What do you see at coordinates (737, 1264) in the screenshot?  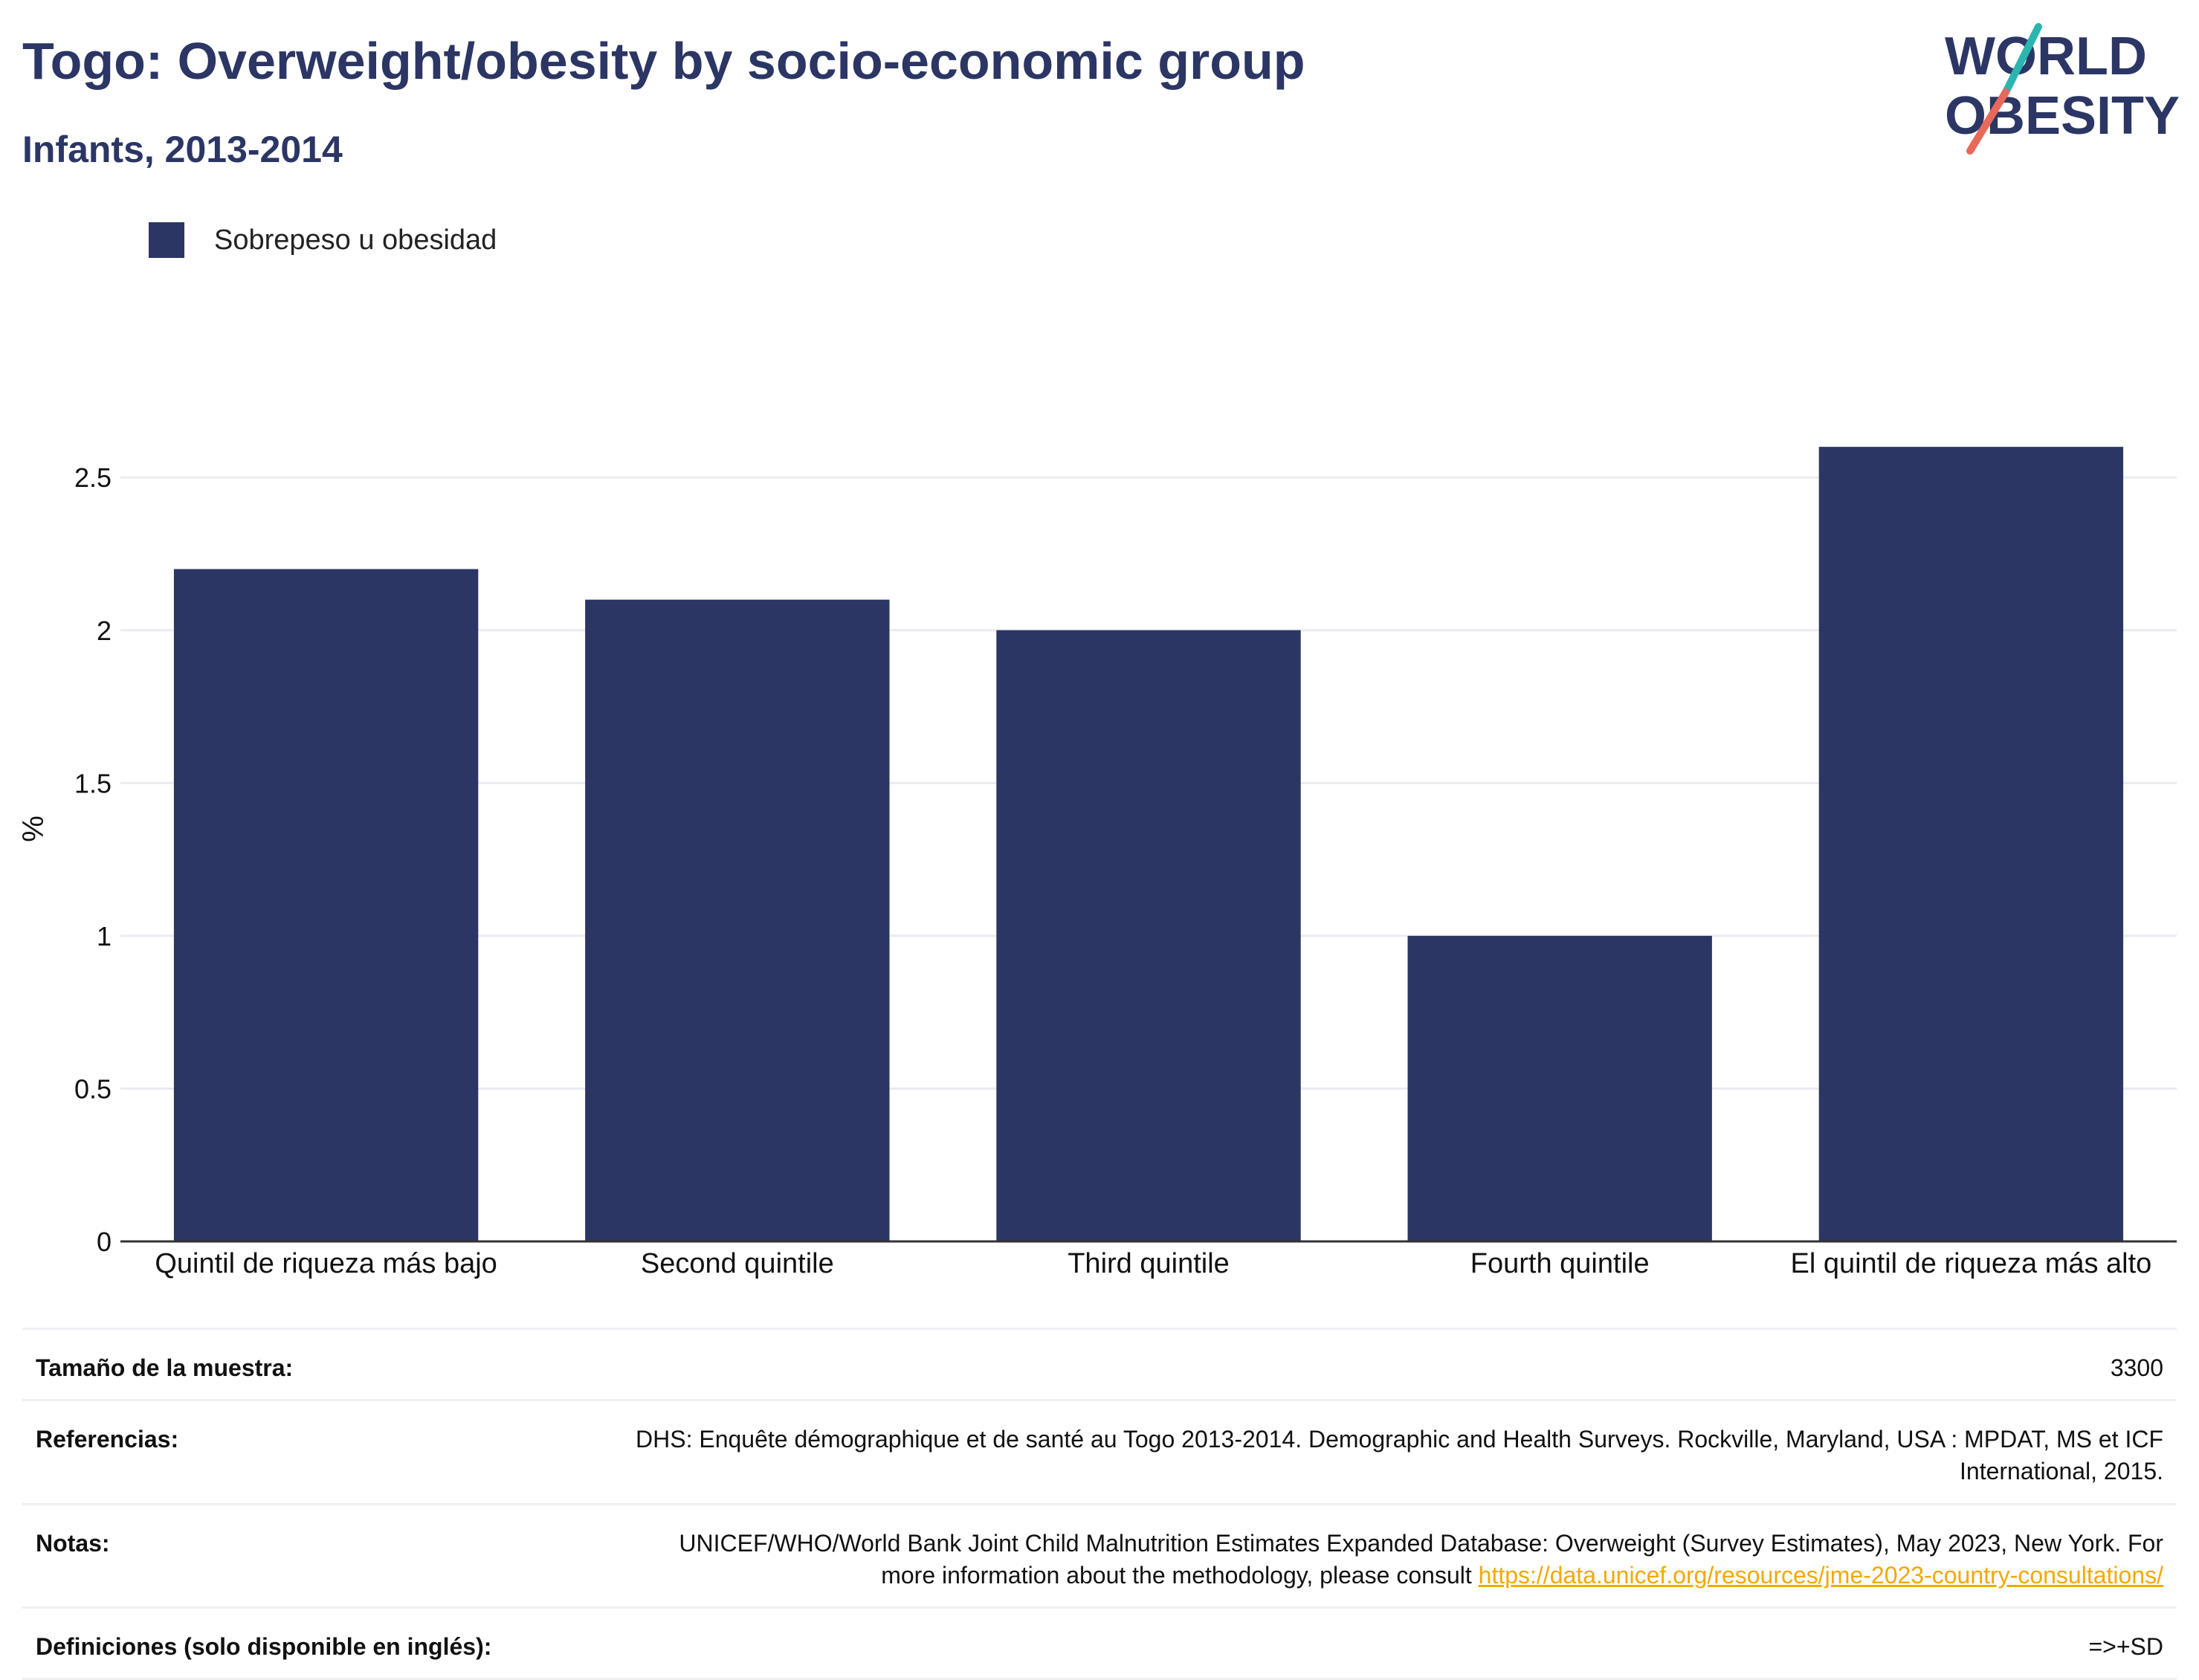 I see `x-tick-label: Second quintile` at bounding box center [737, 1264].